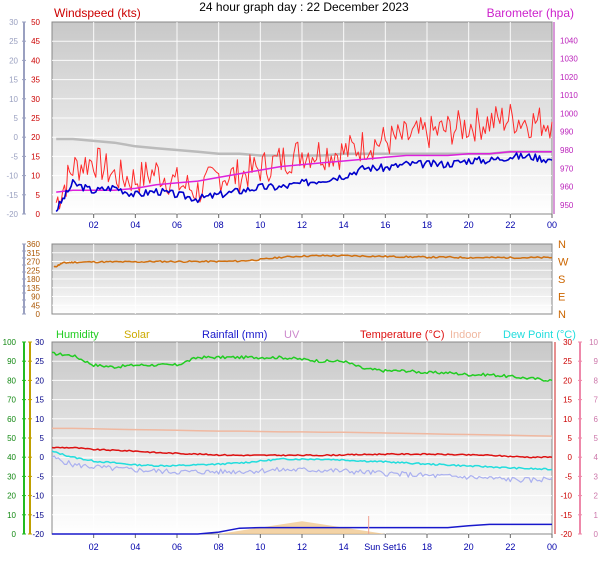 Image resolution: width=608 pixels, height=561 pixels. I want to click on barometer-tick-label: 970, so click(567, 168).